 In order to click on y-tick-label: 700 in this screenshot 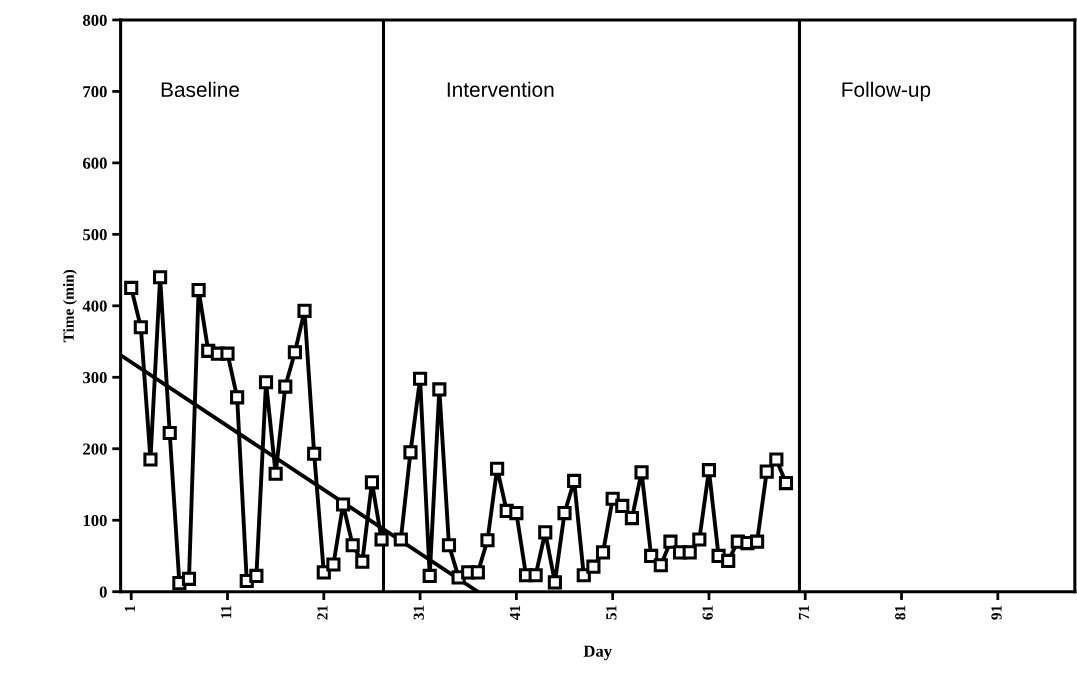, I will do `click(95, 92)`.